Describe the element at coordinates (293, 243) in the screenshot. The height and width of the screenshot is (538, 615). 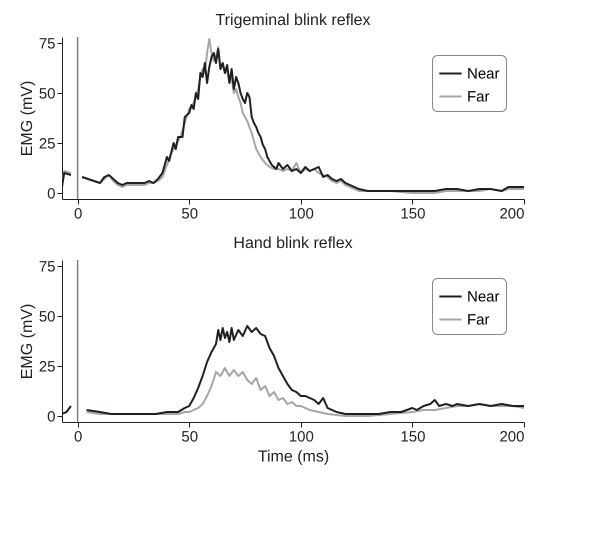
I see `chart-title: Hand blink reflex` at that location.